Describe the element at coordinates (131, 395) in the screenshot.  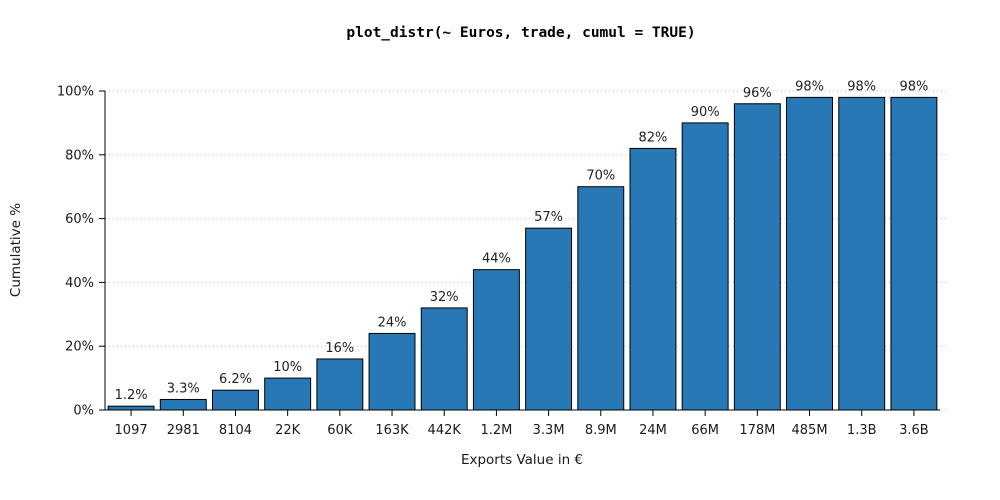
I see `bar-value-label: 1.2%` at that location.